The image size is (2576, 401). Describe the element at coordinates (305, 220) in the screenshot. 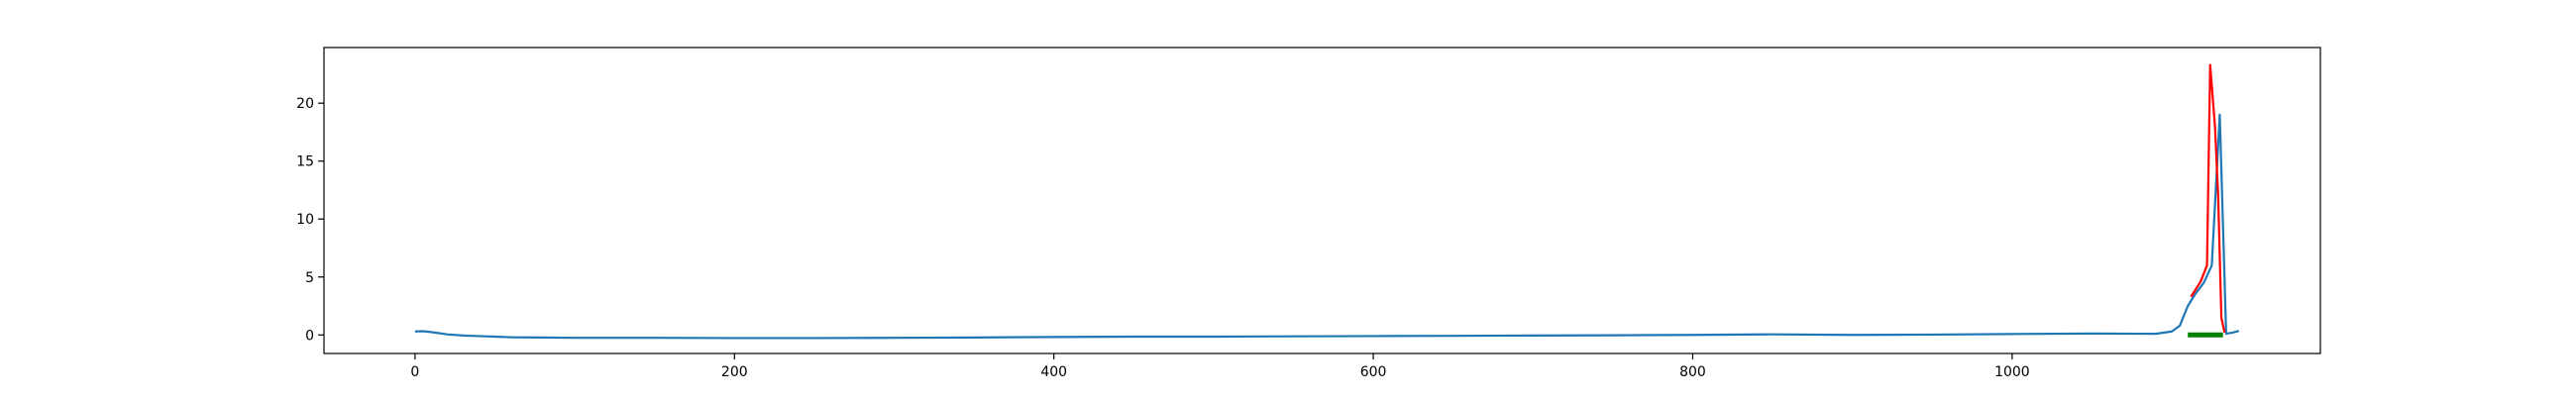

I see `y-tick-label: 10` at that location.